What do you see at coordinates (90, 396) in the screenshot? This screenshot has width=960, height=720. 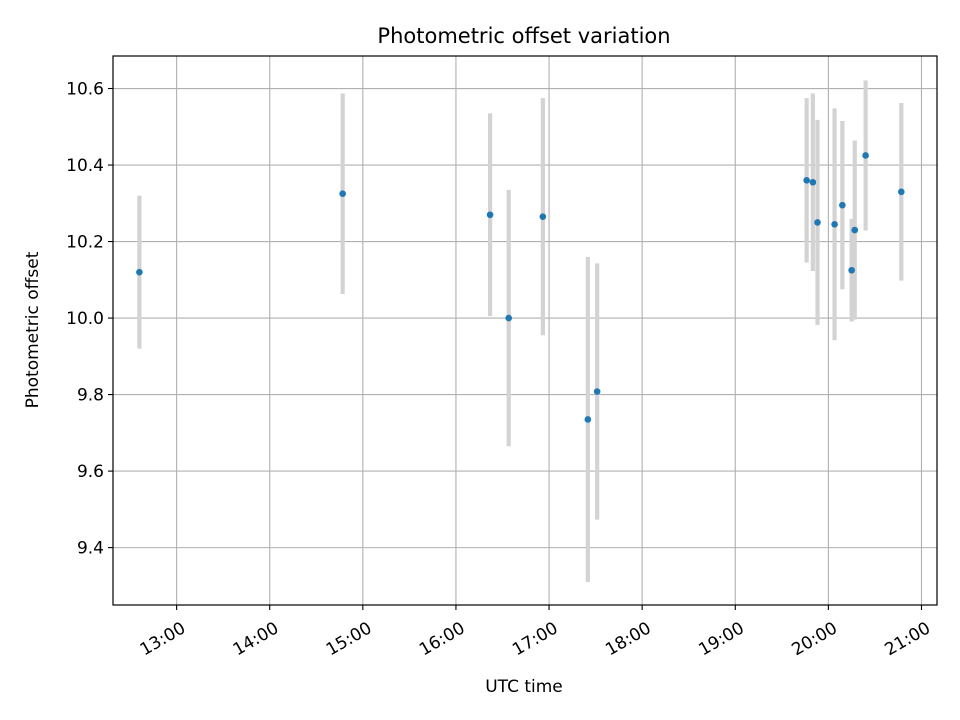 I see `y-tick-label: 9.8` at bounding box center [90, 396].